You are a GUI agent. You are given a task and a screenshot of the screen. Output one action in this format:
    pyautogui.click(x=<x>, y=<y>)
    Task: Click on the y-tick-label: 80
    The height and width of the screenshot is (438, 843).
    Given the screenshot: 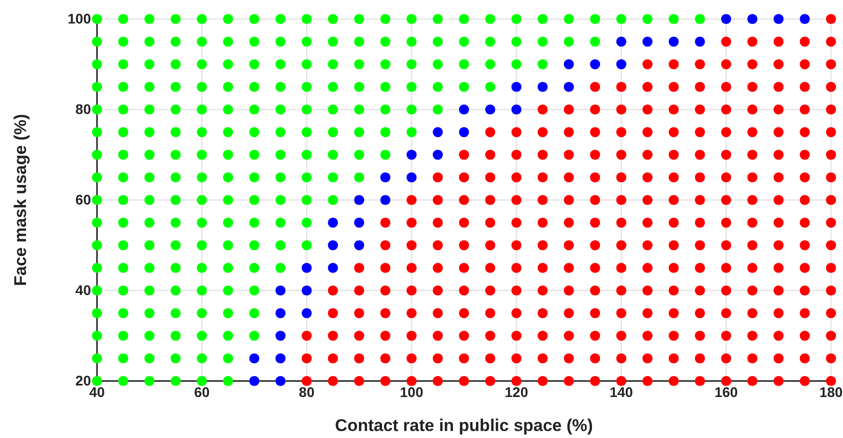 What is the action you would take?
    pyautogui.click(x=83, y=108)
    